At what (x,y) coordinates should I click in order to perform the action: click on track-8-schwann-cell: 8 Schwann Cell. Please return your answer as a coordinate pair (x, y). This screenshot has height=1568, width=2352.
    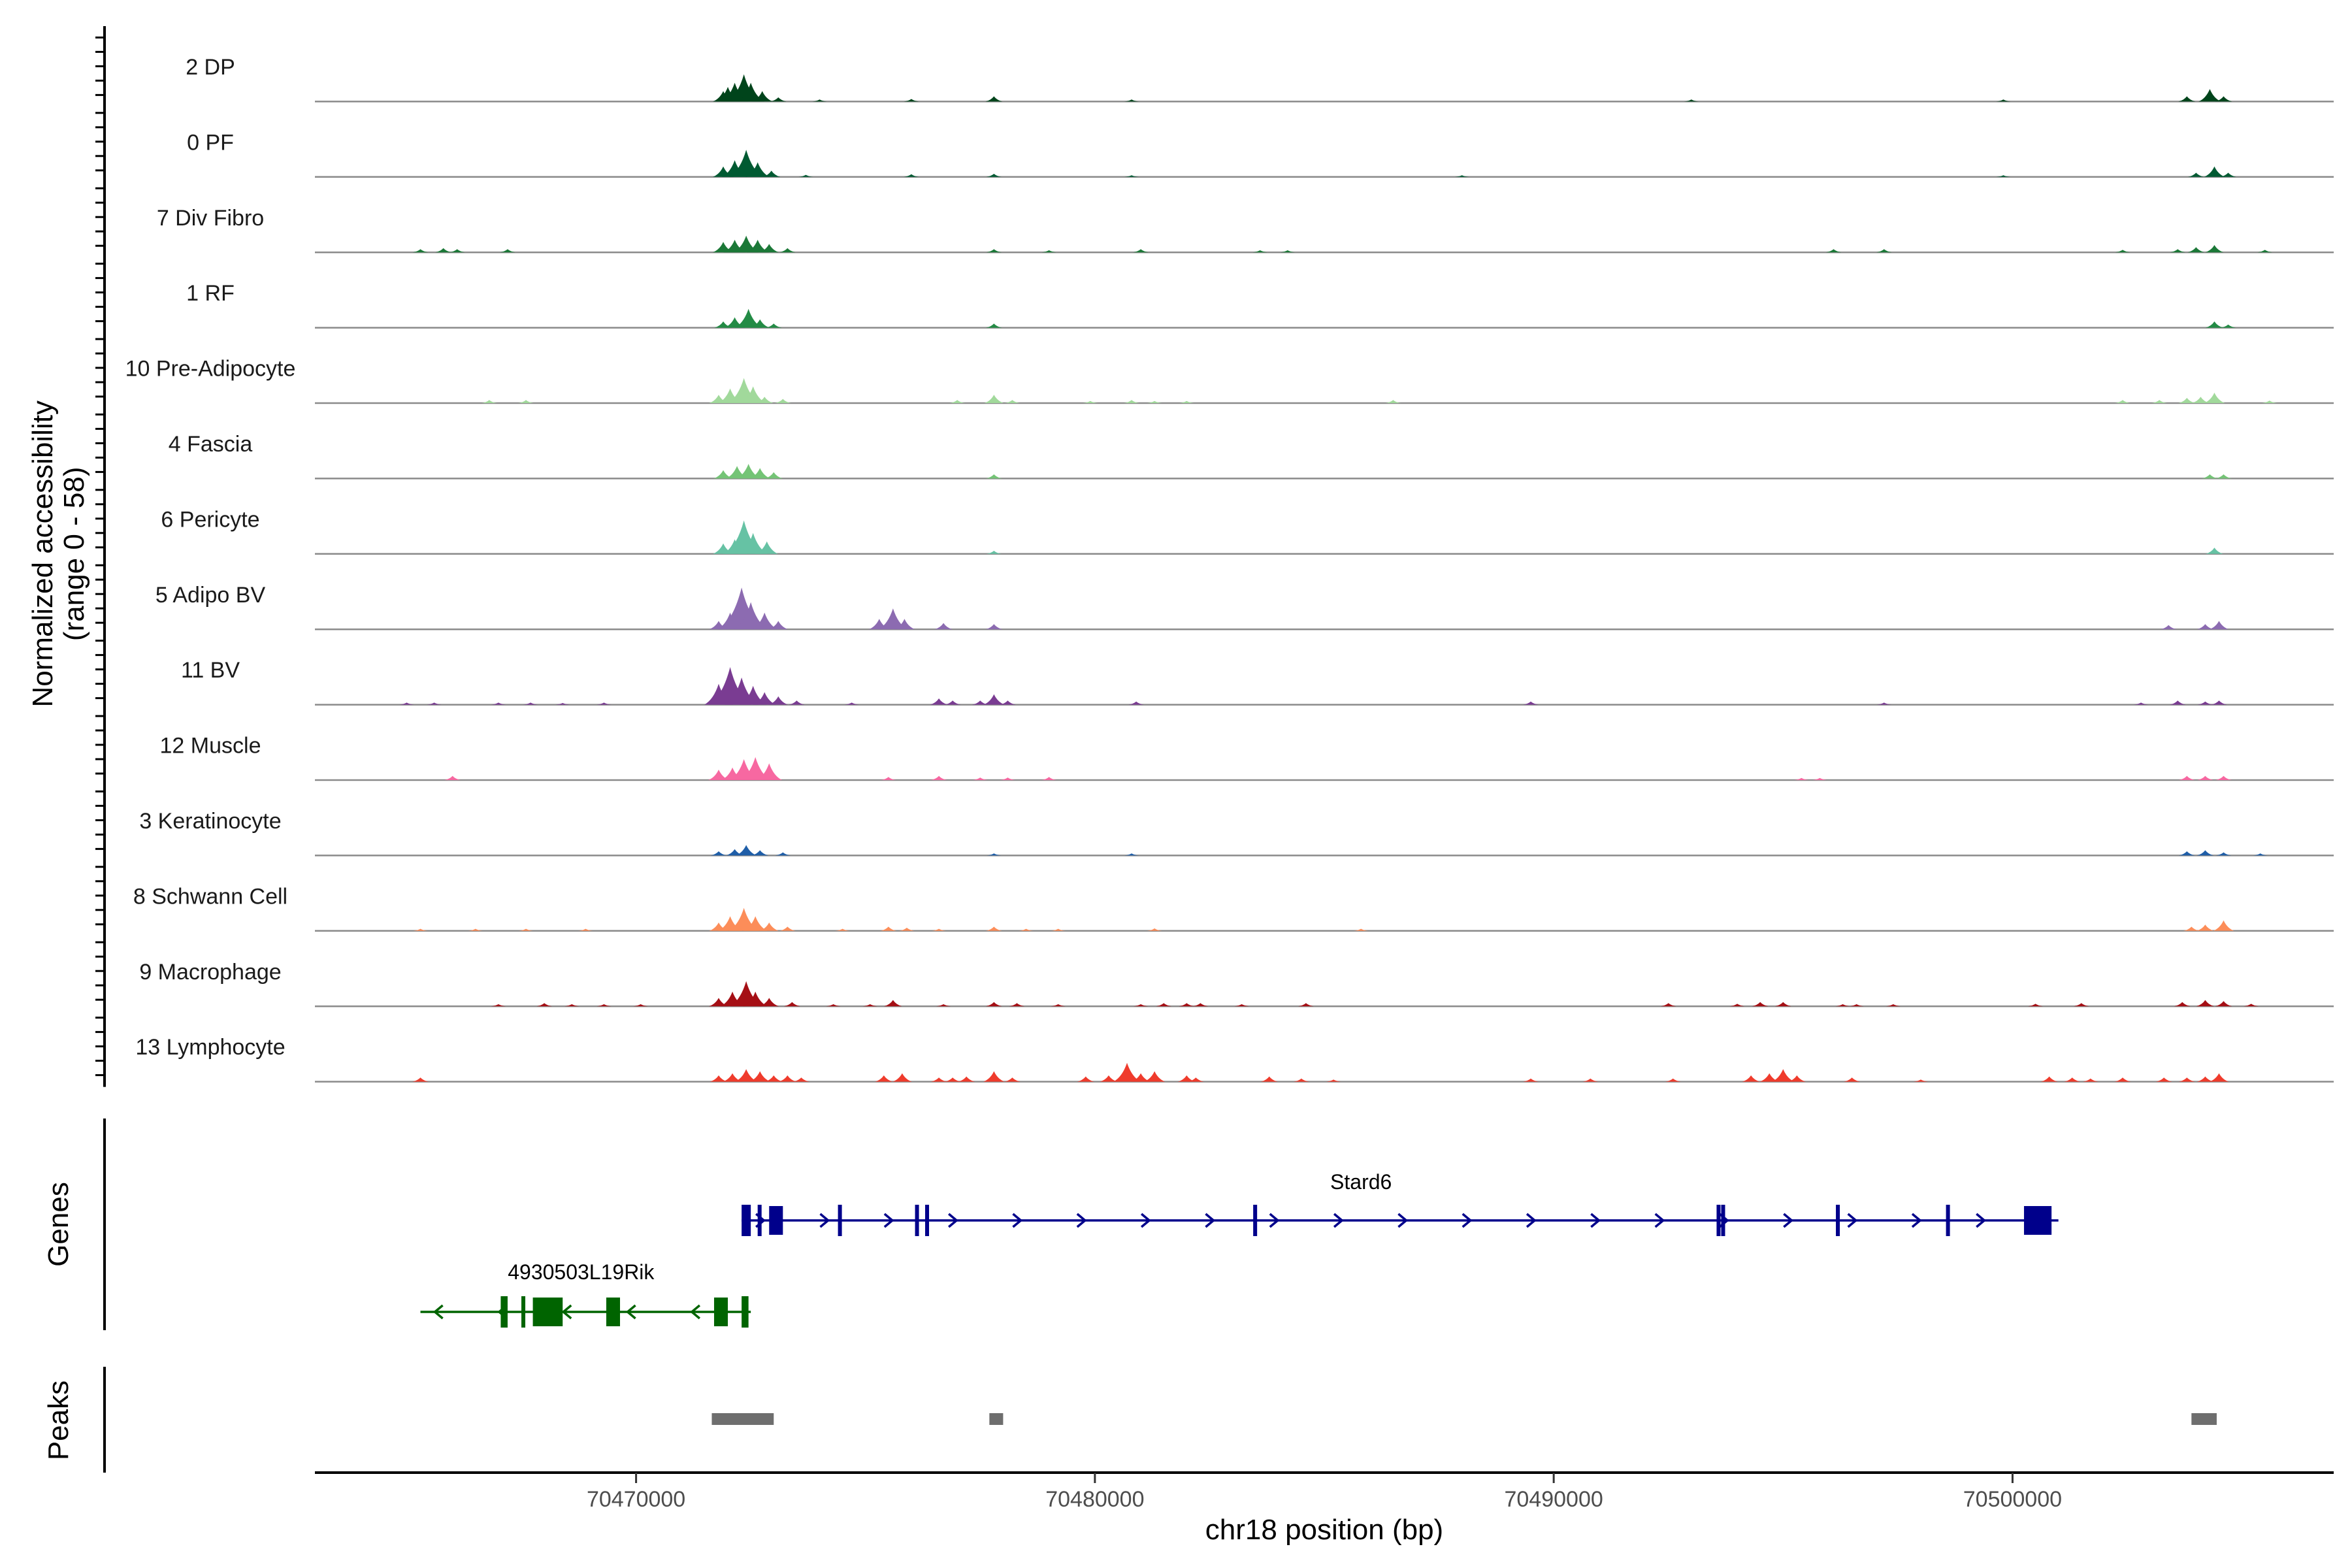
    Looking at the image, I should click on (1233, 908).